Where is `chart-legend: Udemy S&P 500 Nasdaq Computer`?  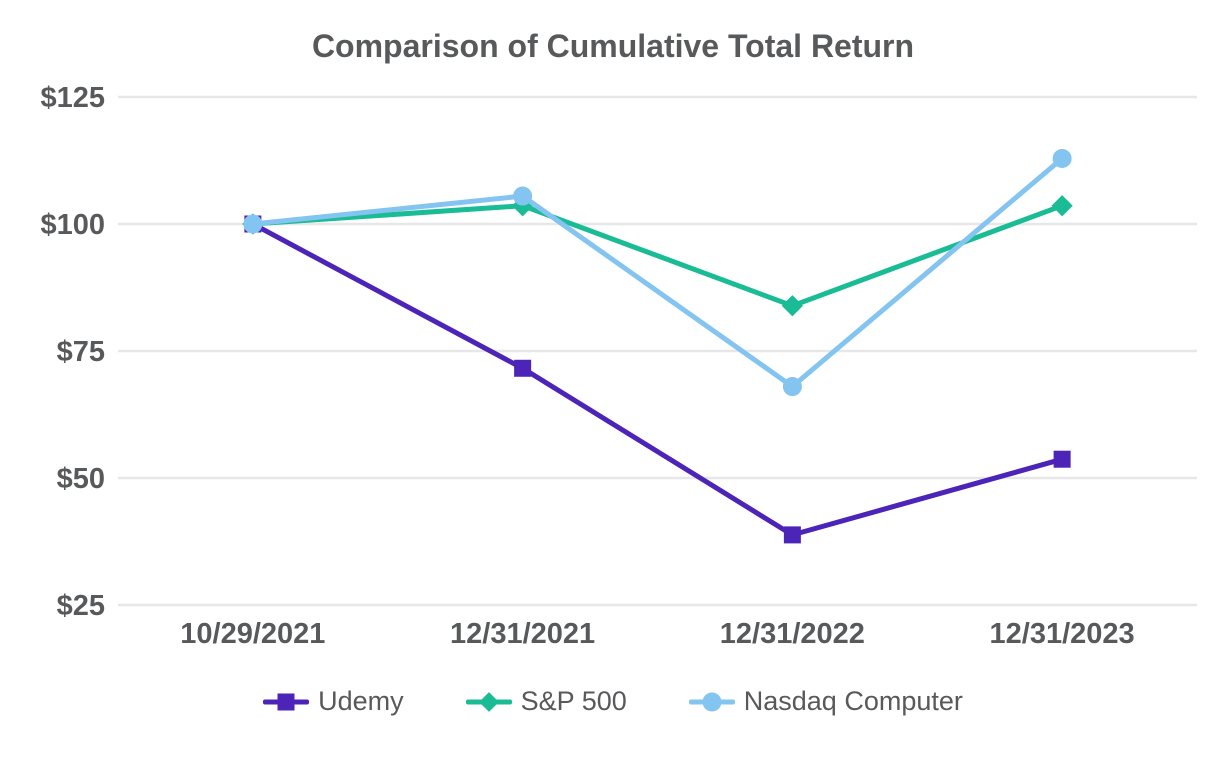
chart-legend: Udemy S&P 500 Nasdaq Computer is located at coordinates (613, 701).